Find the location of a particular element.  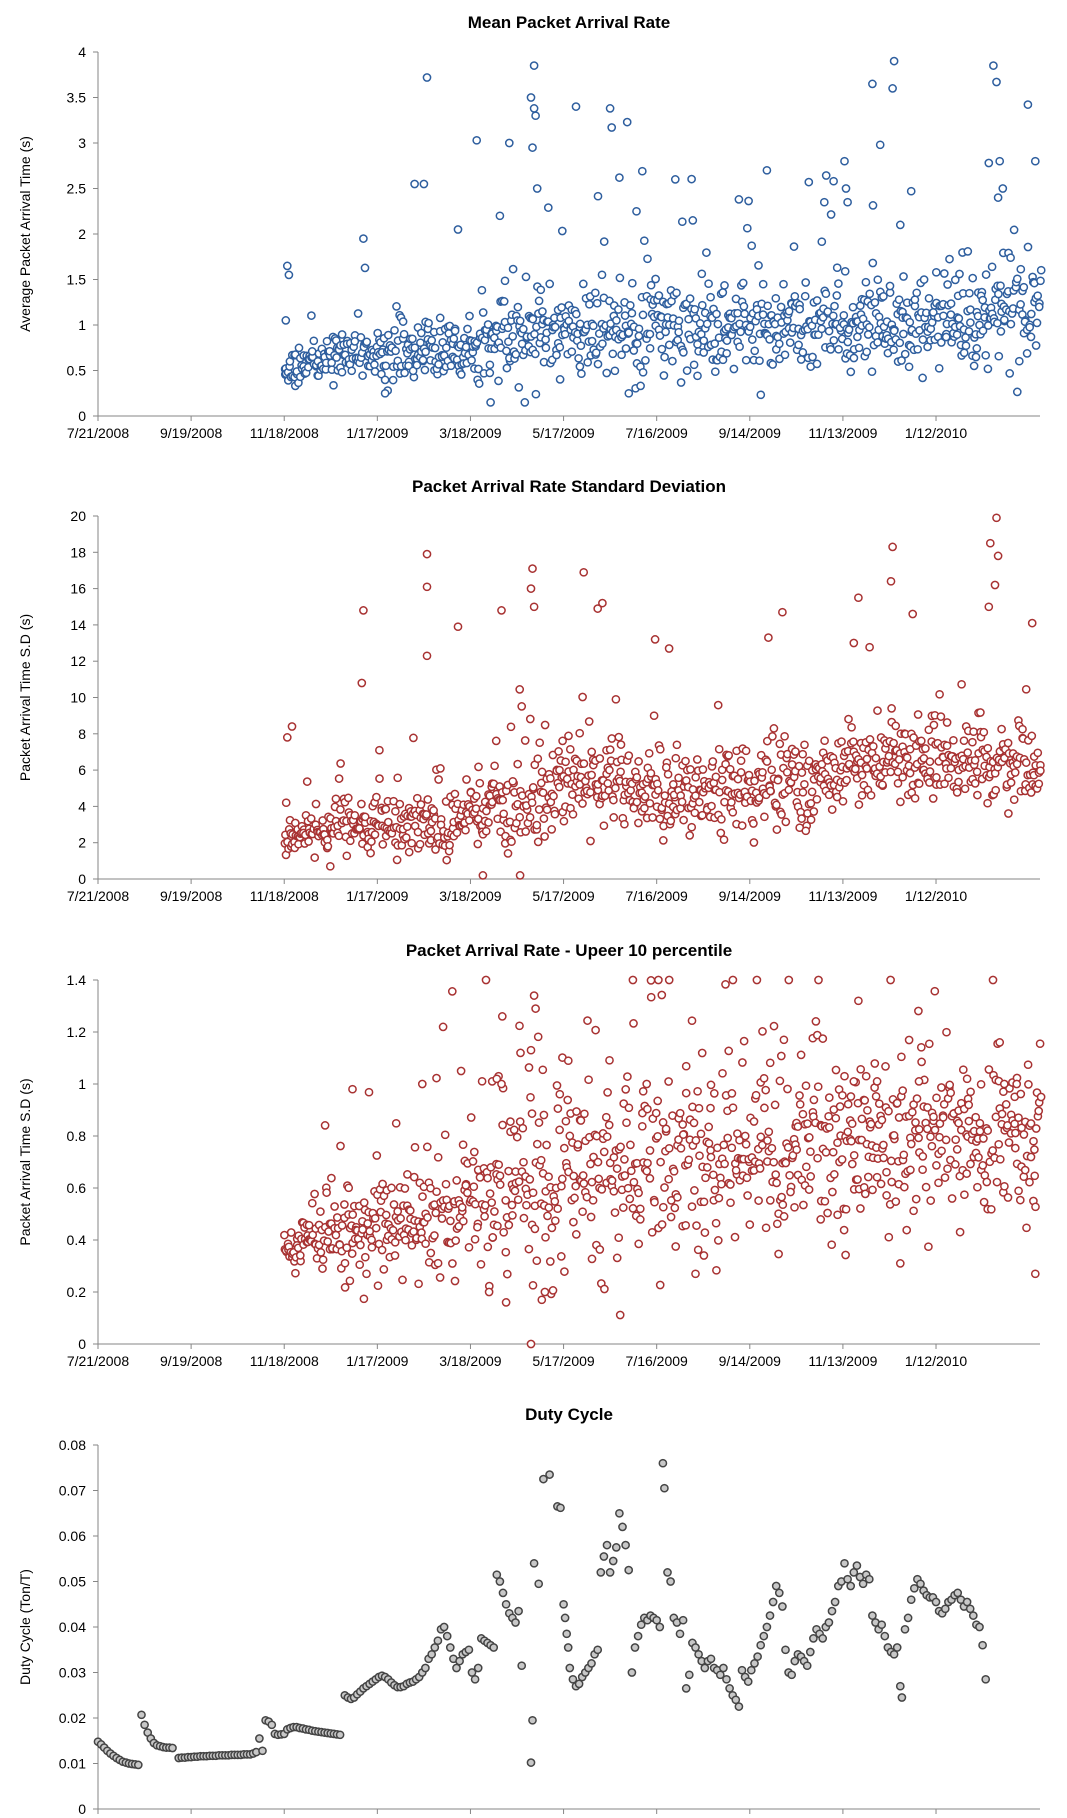

x-tick-label: 7/21/2008 is located at coordinates (98, 896).